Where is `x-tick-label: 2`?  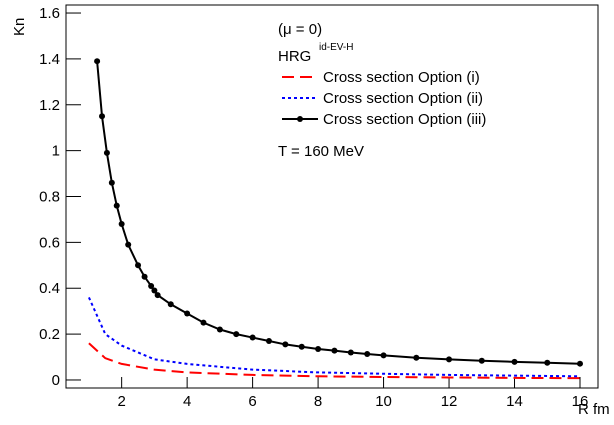
x-tick-label: 2 is located at coordinates (121, 401).